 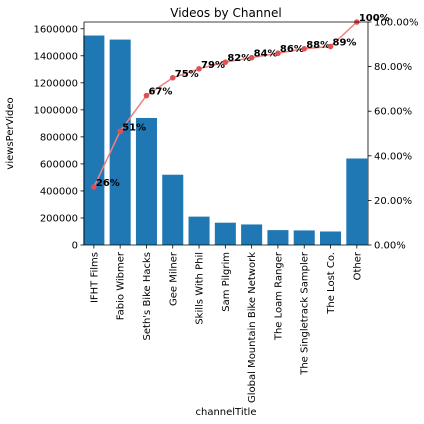 What do you see at coordinates (345, 43) in the screenshot?
I see `cumulative-point-label: 89%` at bounding box center [345, 43].